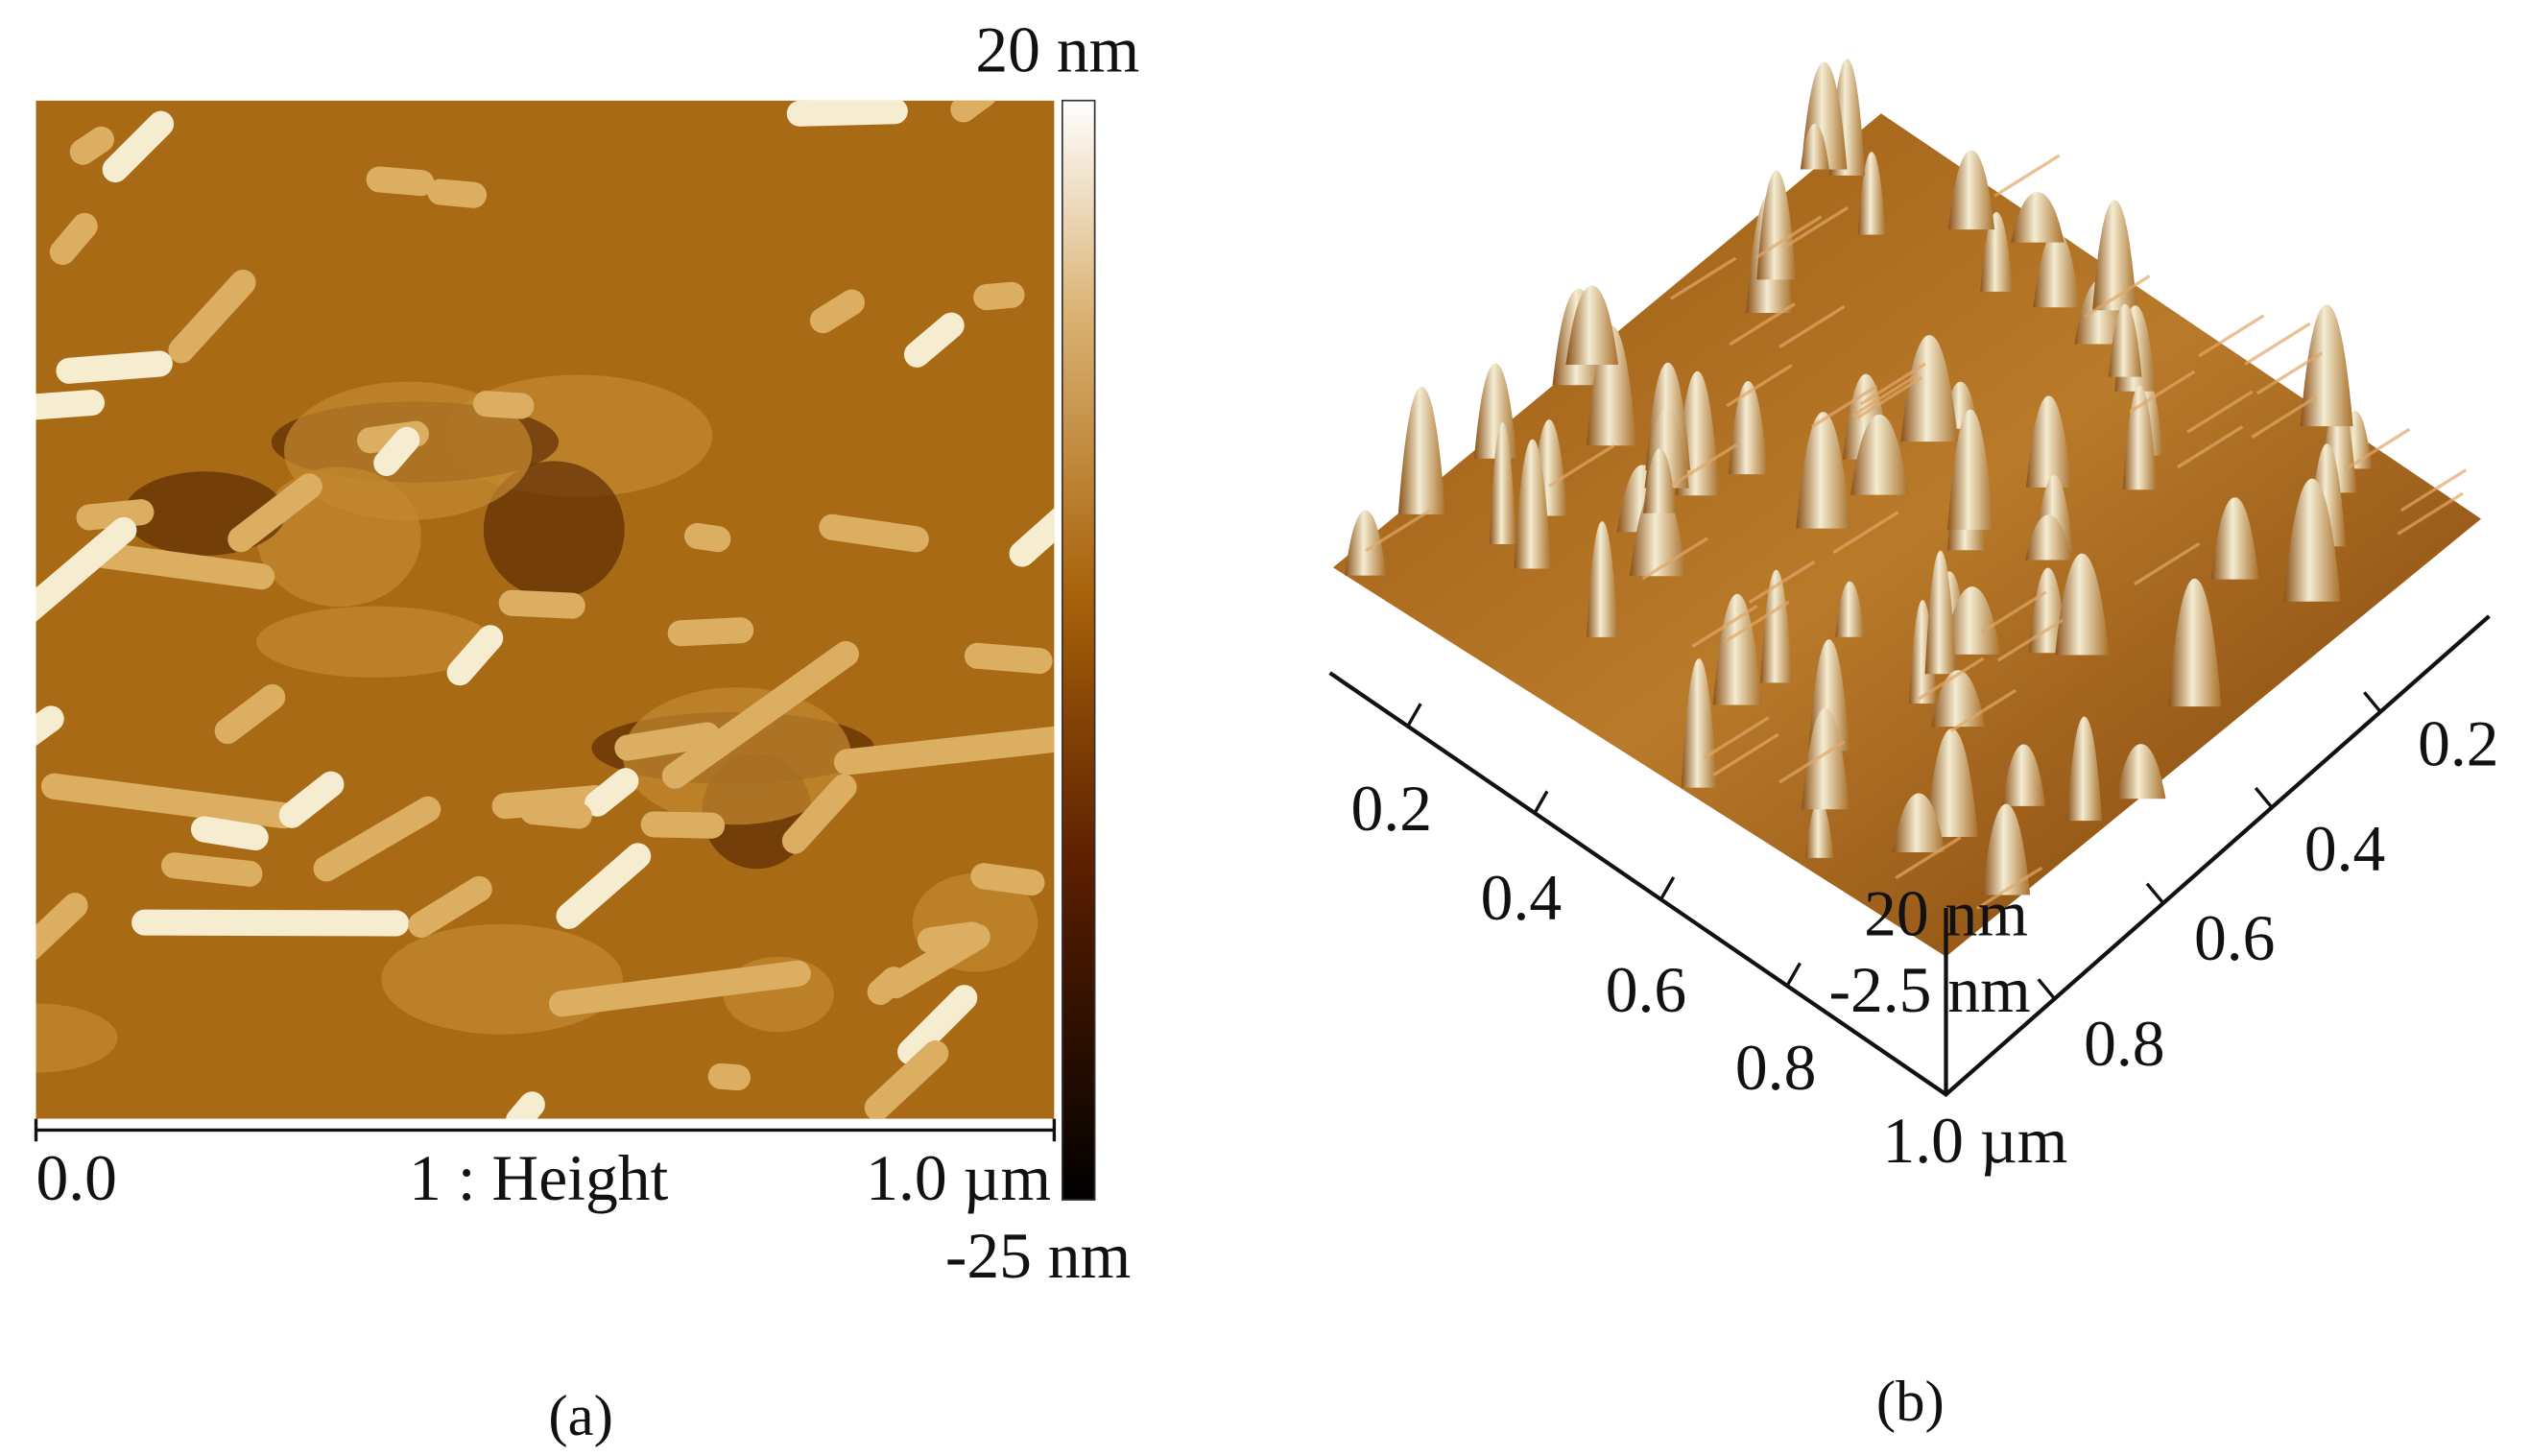  I want to click on axis-ticks, so click(1894, 846).